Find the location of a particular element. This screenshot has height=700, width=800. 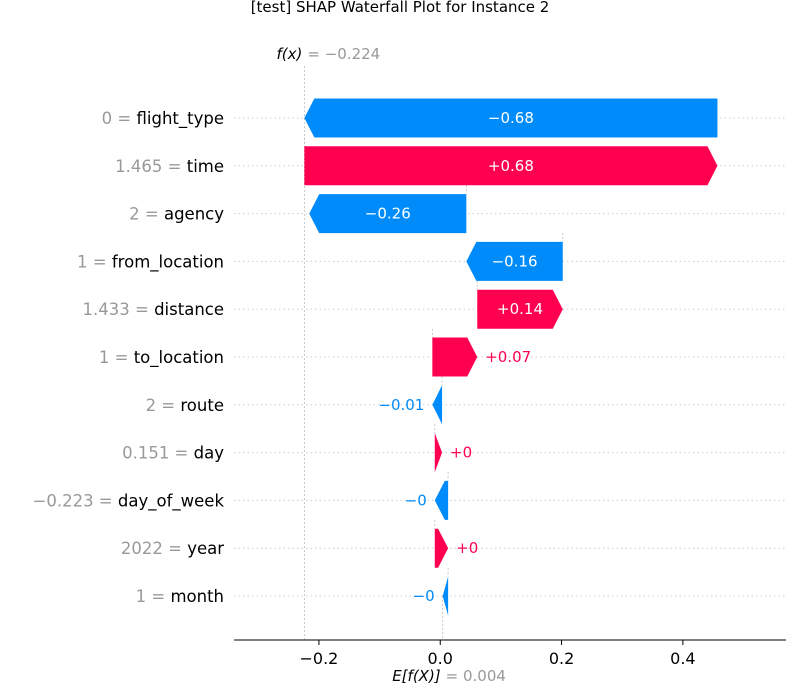

x-tick-label: 0.0 is located at coordinates (440, 658).